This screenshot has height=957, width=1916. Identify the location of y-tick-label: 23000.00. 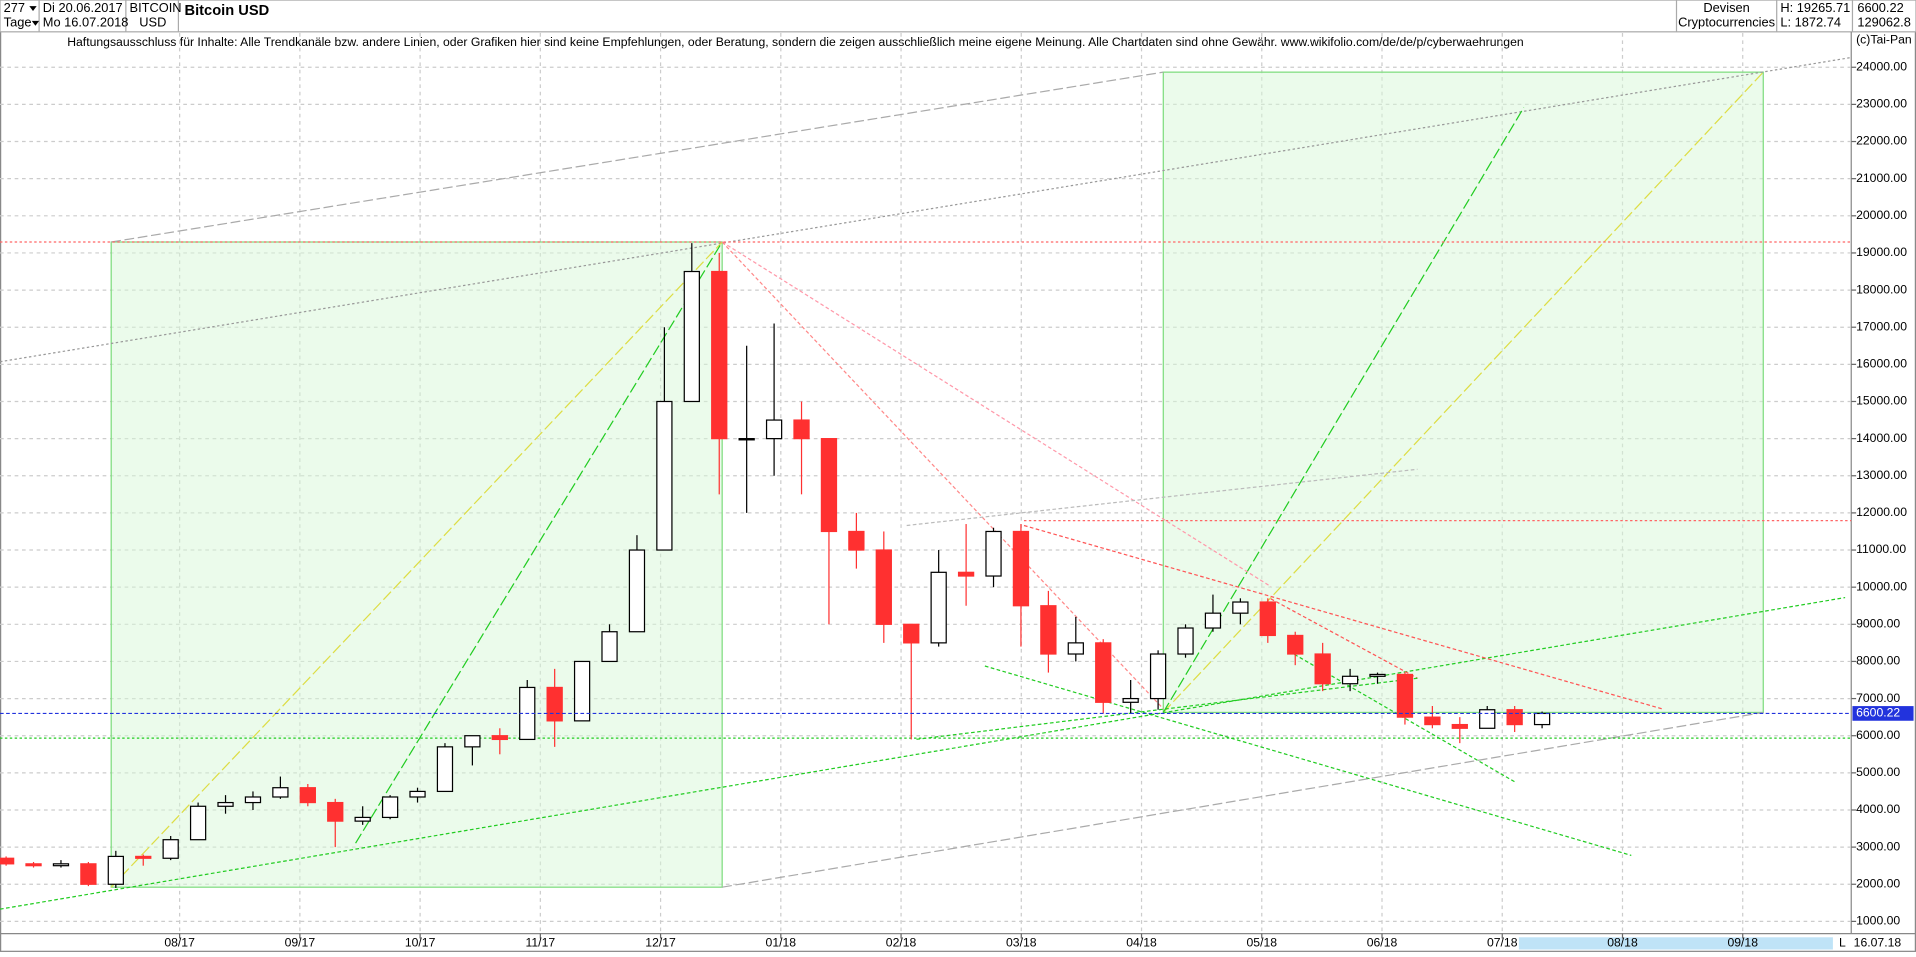
(1881, 104).